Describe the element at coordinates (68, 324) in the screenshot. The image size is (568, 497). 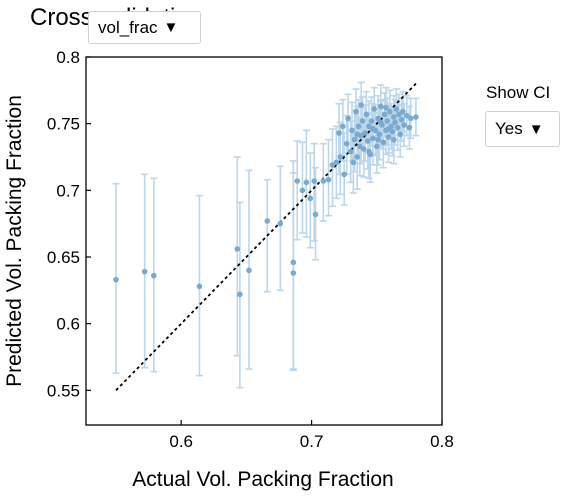
I see `y-tick-label: 0.6` at that location.